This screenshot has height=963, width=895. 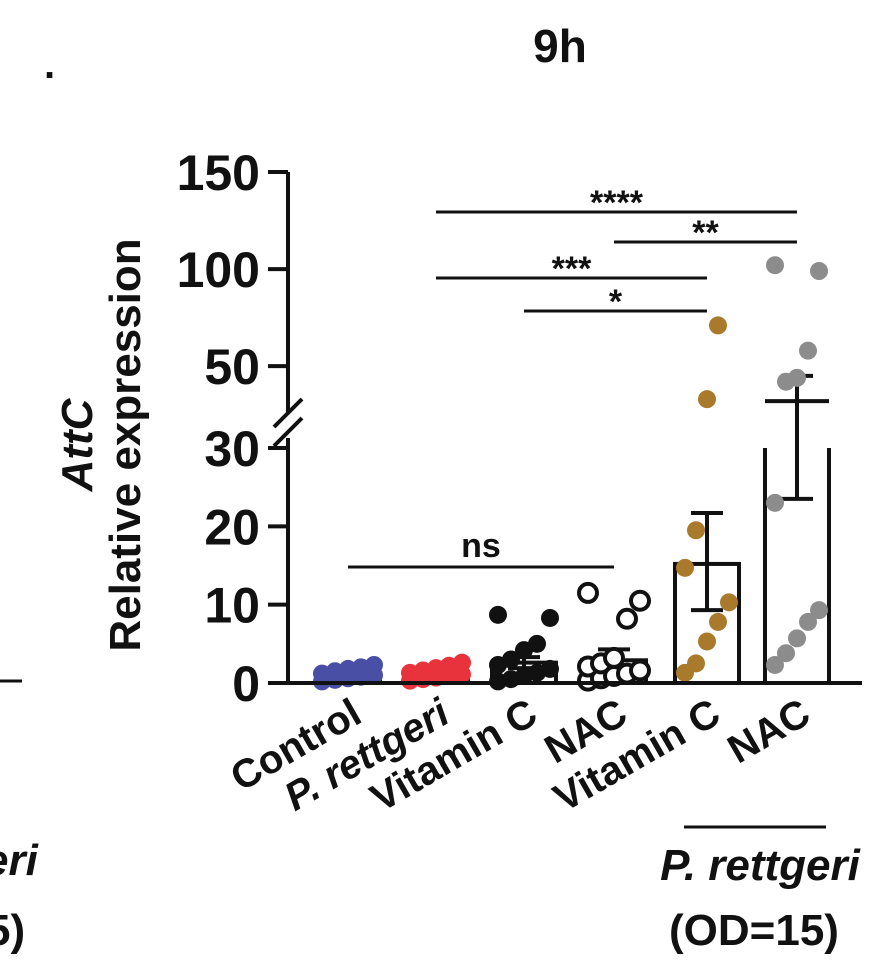 What do you see at coordinates (232, 367) in the screenshot?
I see `y-tick-label-4: 50` at bounding box center [232, 367].